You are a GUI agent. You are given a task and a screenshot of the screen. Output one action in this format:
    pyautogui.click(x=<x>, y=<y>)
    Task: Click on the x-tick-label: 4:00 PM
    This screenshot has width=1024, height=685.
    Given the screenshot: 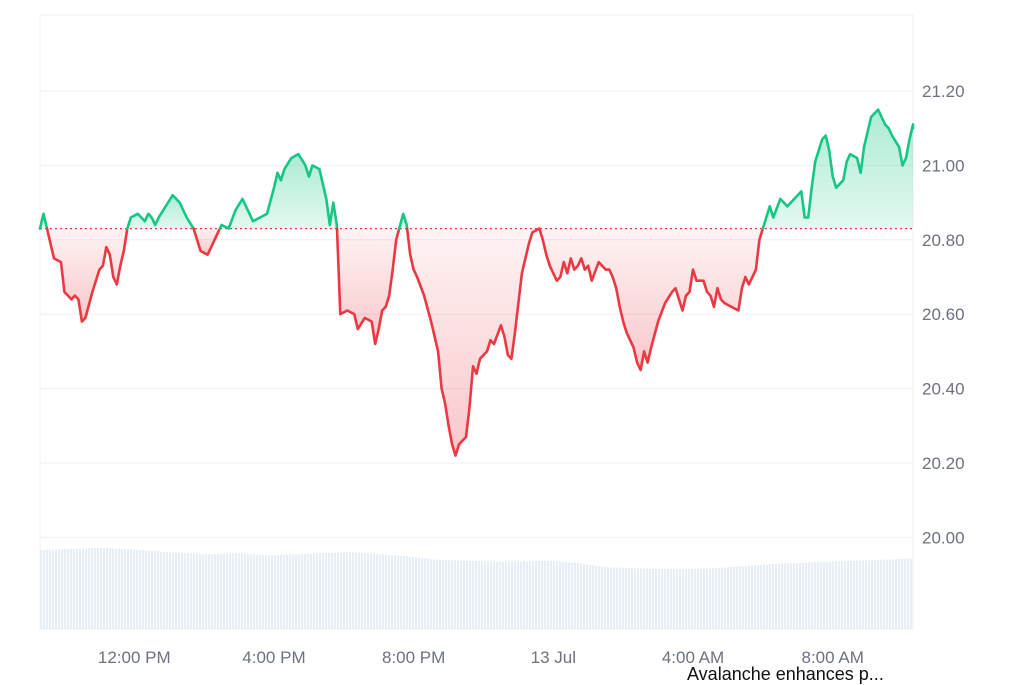 What is the action you would take?
    pyautogui.click(x=273, y=657)
    